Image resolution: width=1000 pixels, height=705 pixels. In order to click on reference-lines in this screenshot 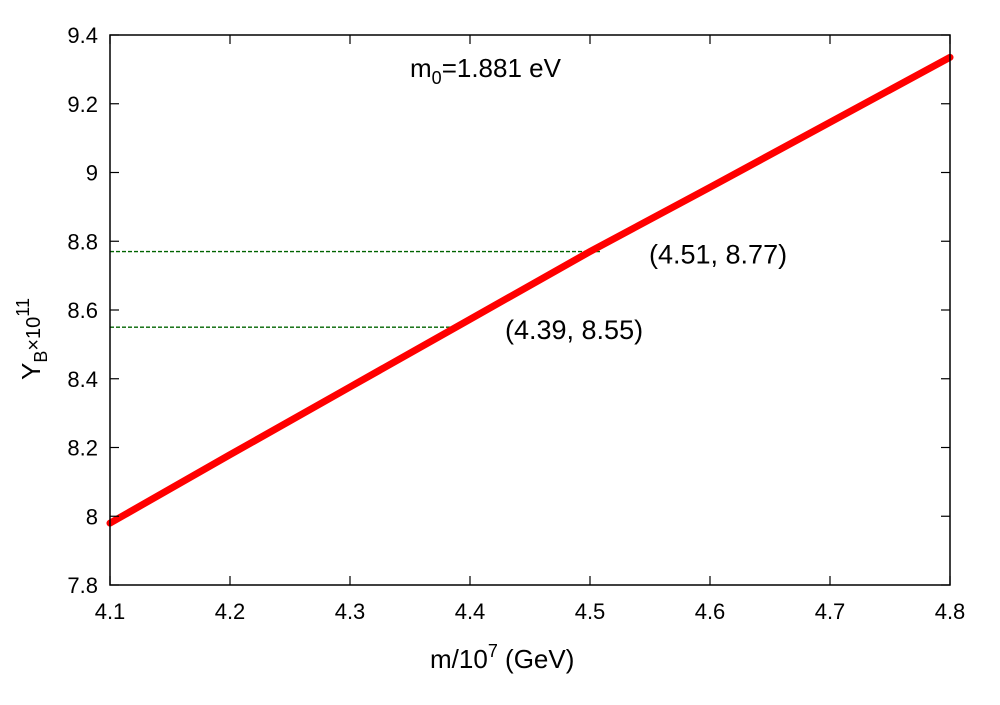, I will do `click(356, 289)`.